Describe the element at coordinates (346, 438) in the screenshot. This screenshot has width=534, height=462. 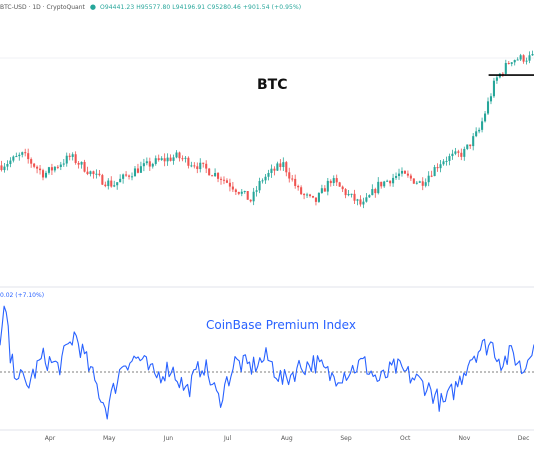
I see `month-tick-label: Sep` at that location.